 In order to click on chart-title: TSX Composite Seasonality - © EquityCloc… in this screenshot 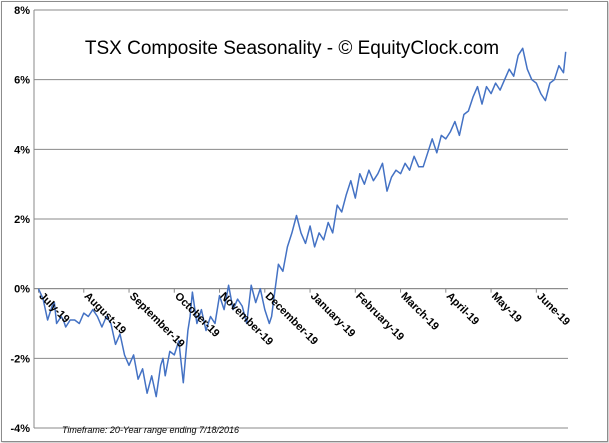, I will do `click(292, 48)`.